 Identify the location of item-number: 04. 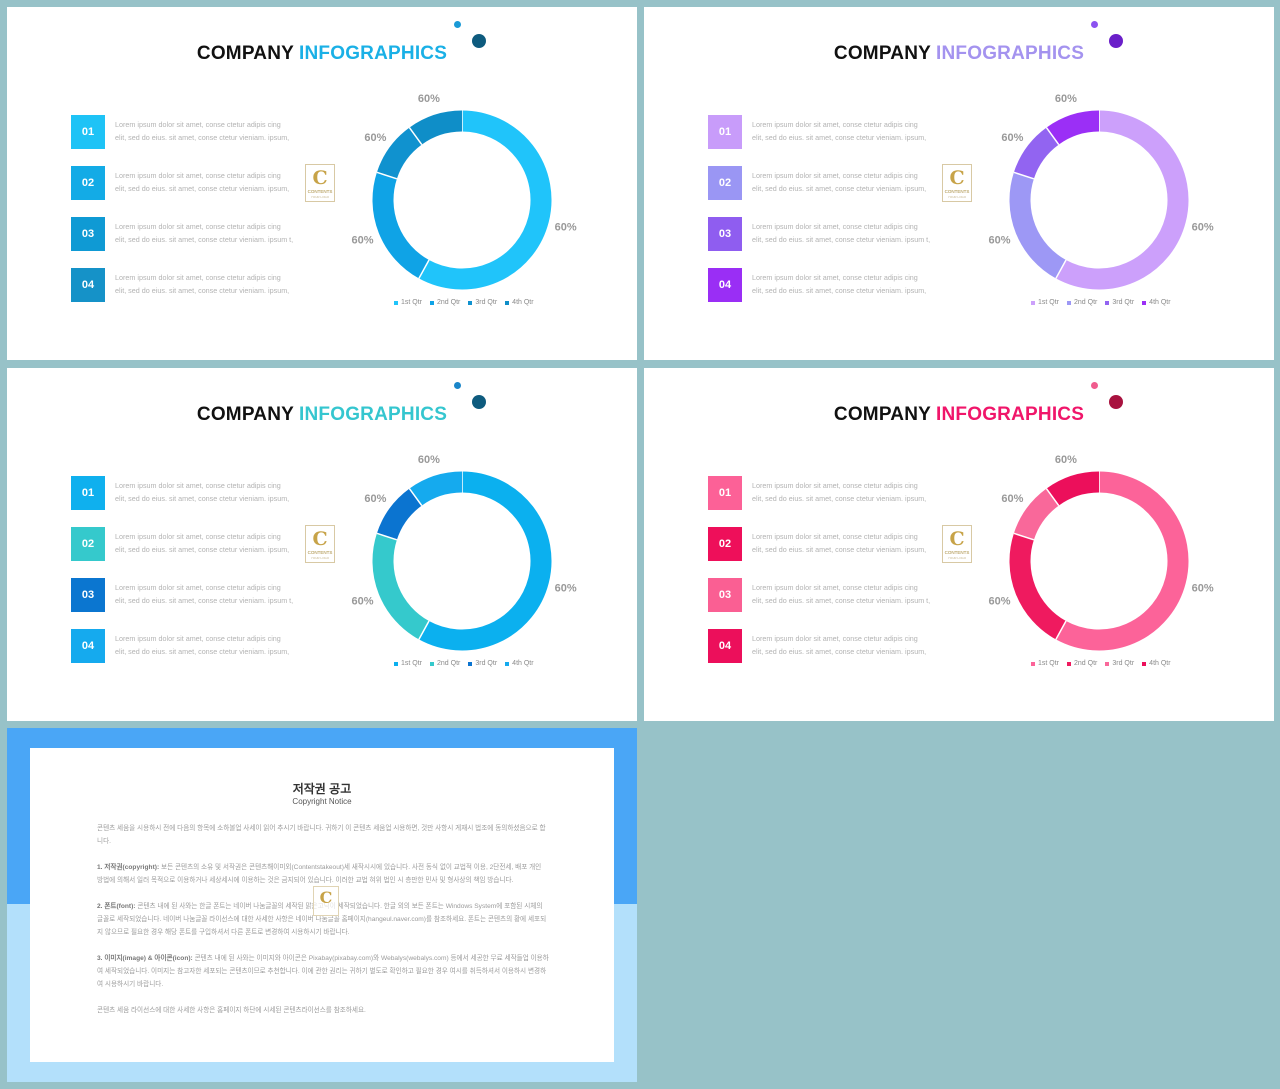
(88, 646).